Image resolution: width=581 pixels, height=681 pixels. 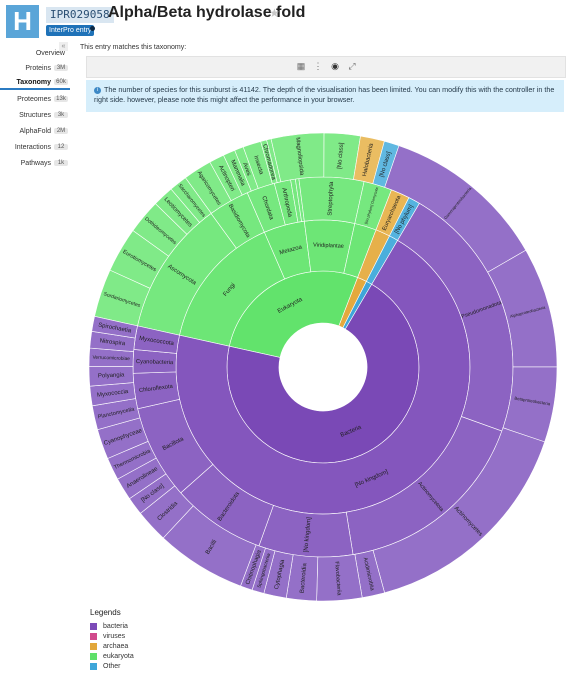 What do you see at coordinates (299, 156) in the screenshot?
I see `sunburst-label: Magnoliopsida` at bounding box center [299, 156].